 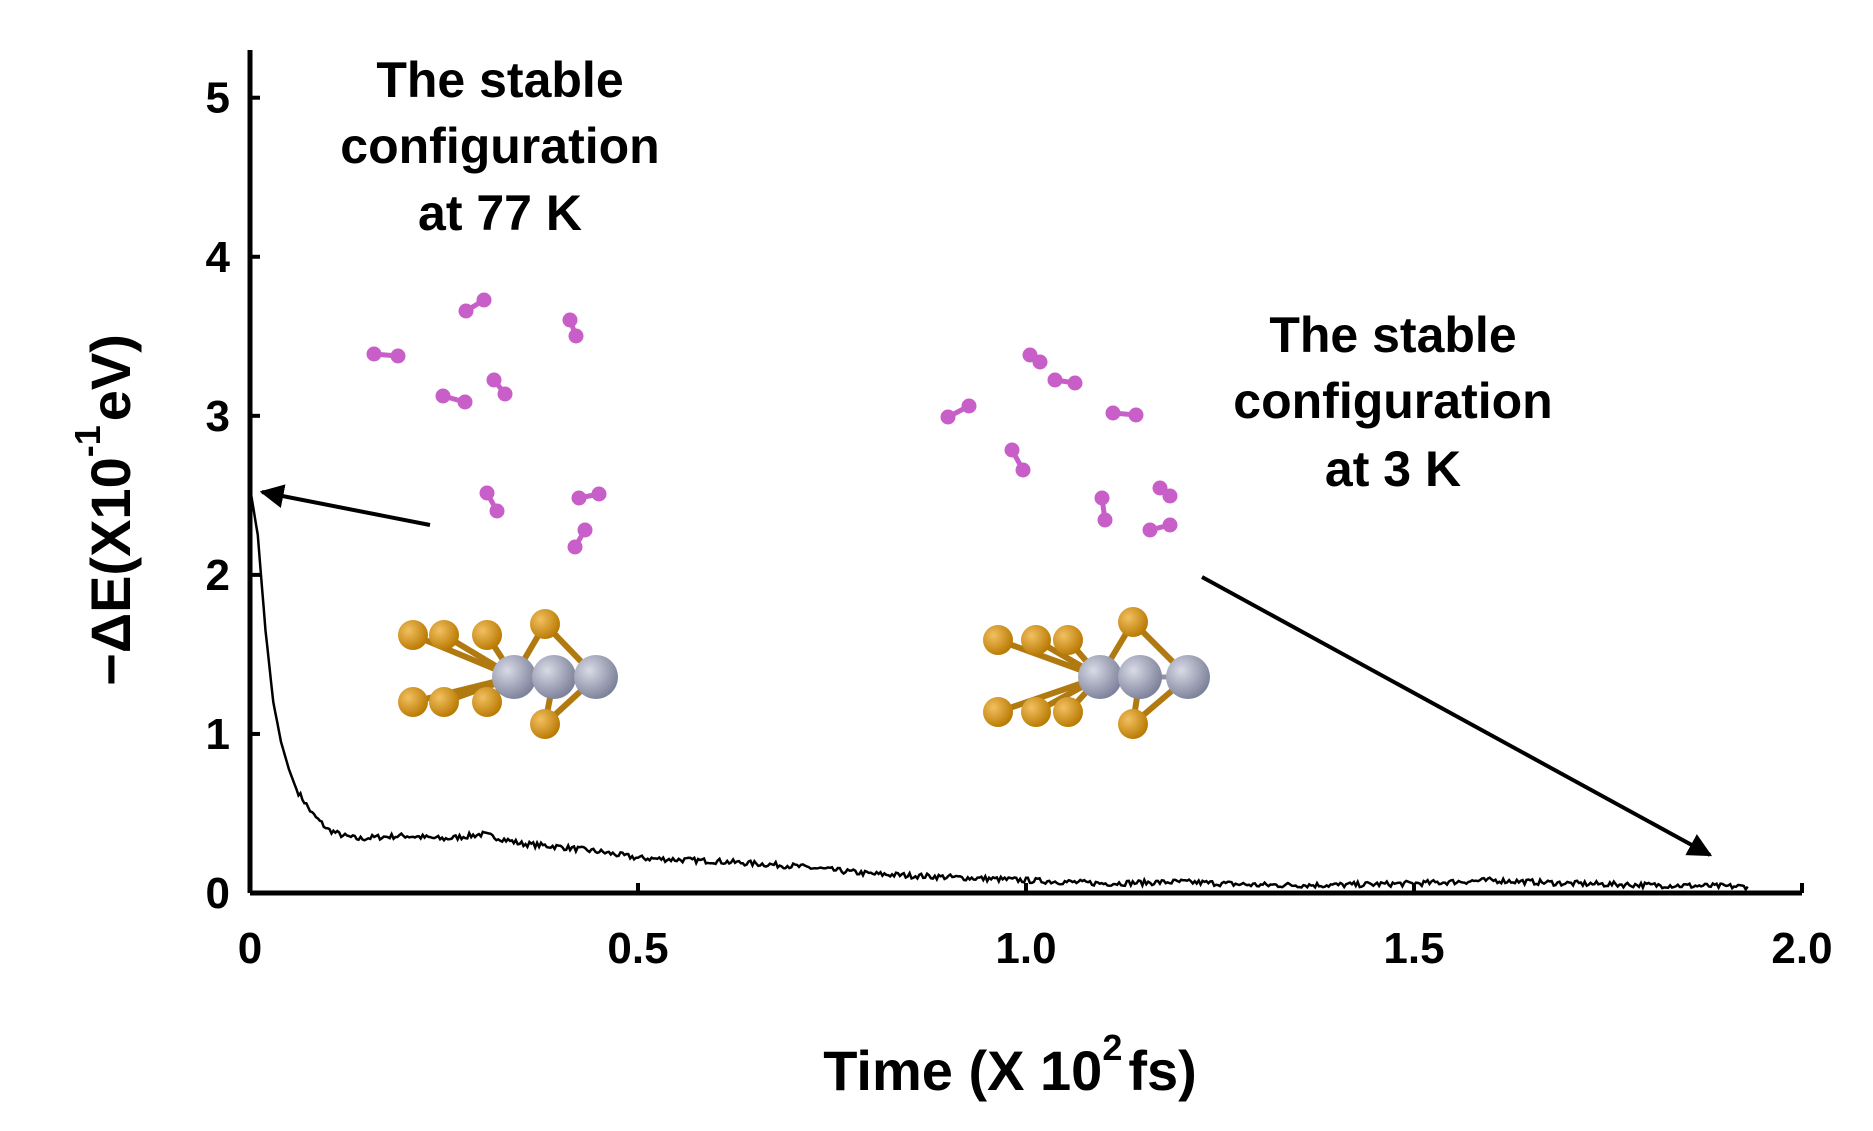 I want to click on h2-molecules-3k, so click(x=1059, y=442).